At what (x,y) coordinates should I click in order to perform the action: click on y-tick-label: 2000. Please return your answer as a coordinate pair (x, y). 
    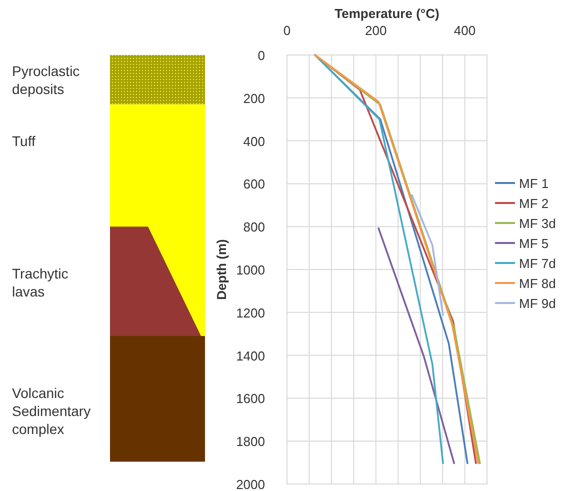
    Looking at the image, I should click on (250, 484).